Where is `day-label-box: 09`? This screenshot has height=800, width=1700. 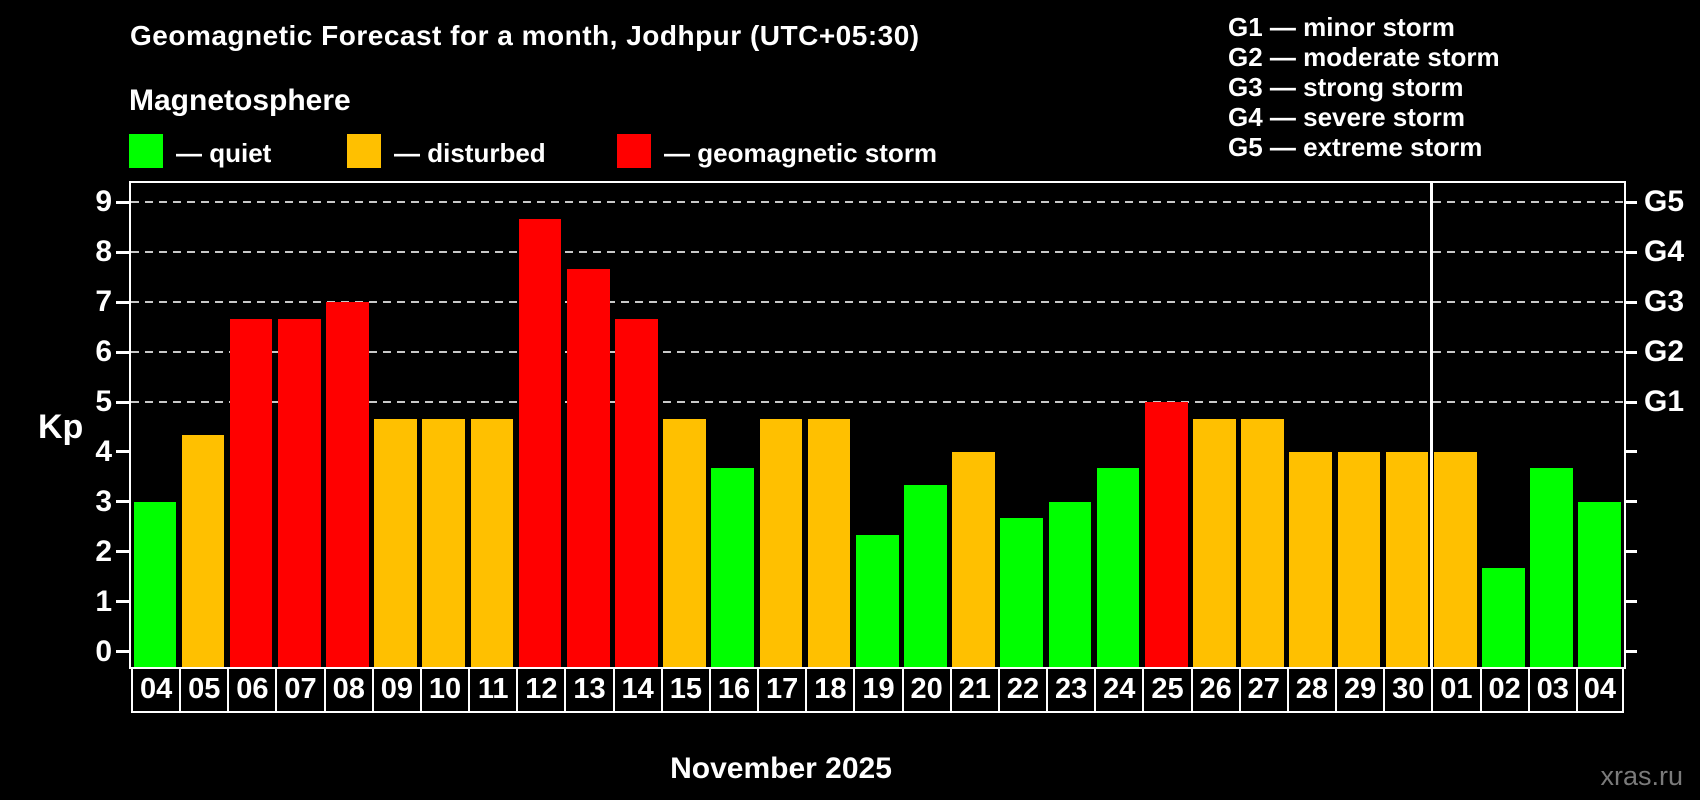
day-label-box: 09 is located at coordinates (396, 690).